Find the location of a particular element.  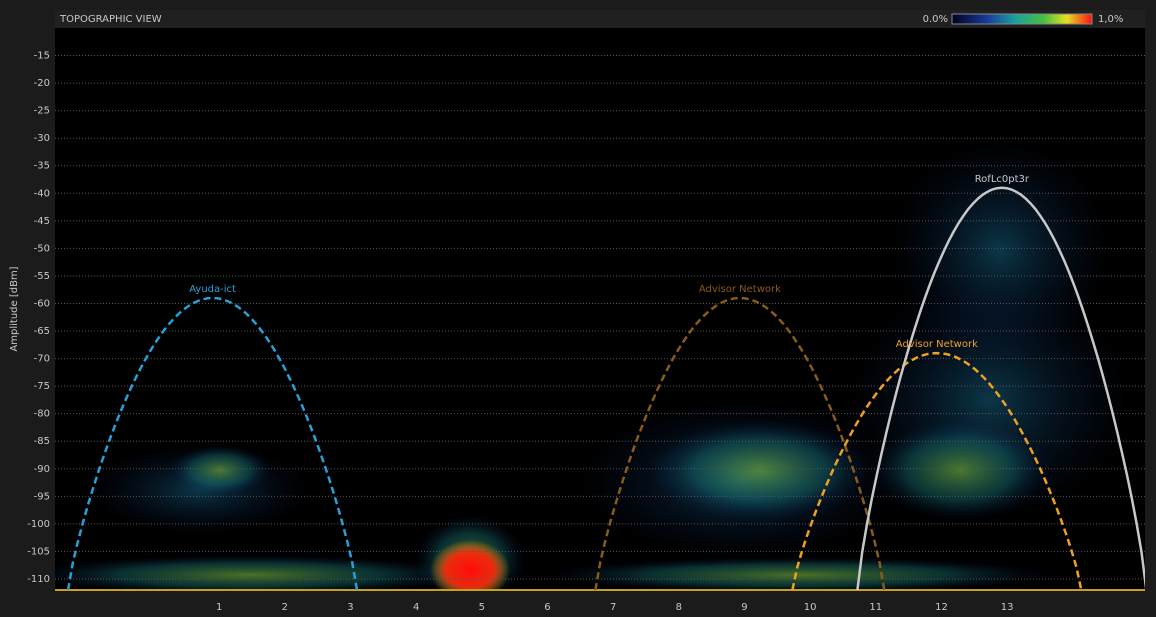

y-tick-label: -45 is located at coordinates (42, 221).